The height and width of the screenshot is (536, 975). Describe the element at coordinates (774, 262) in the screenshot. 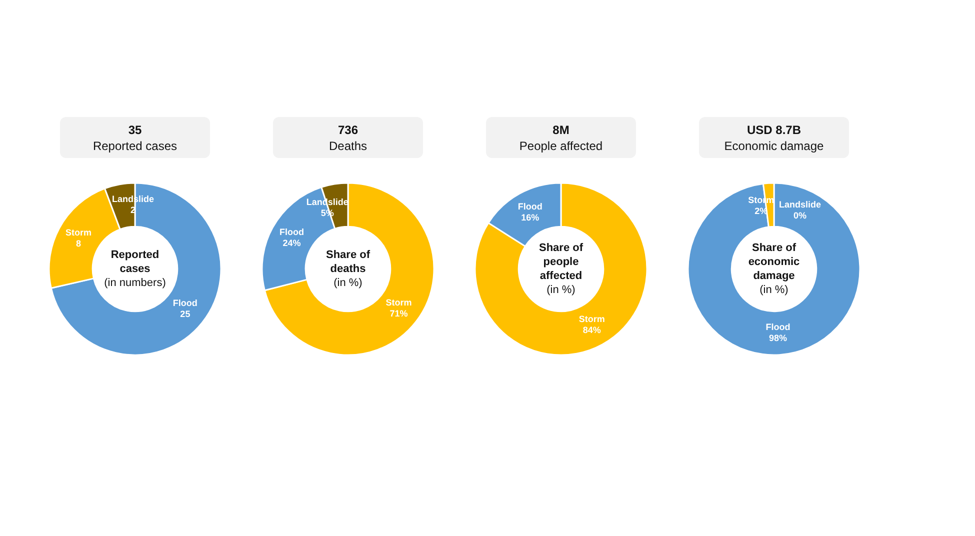

I see `text: Share of economic damage` at that location.